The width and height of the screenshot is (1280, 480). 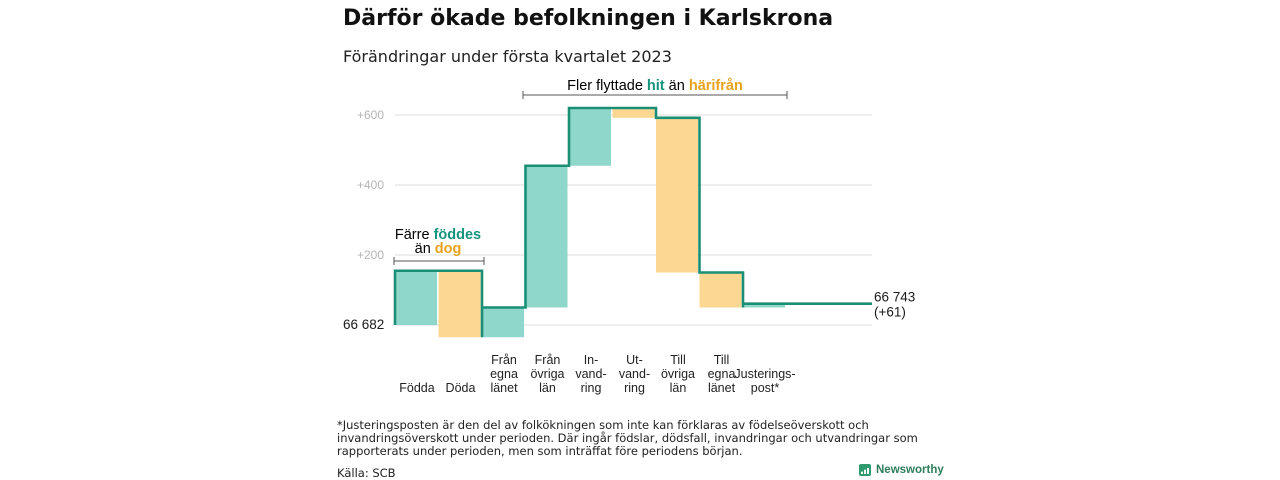 I want to click on svg-text: Färre föddes, so click(x=438, y=235).